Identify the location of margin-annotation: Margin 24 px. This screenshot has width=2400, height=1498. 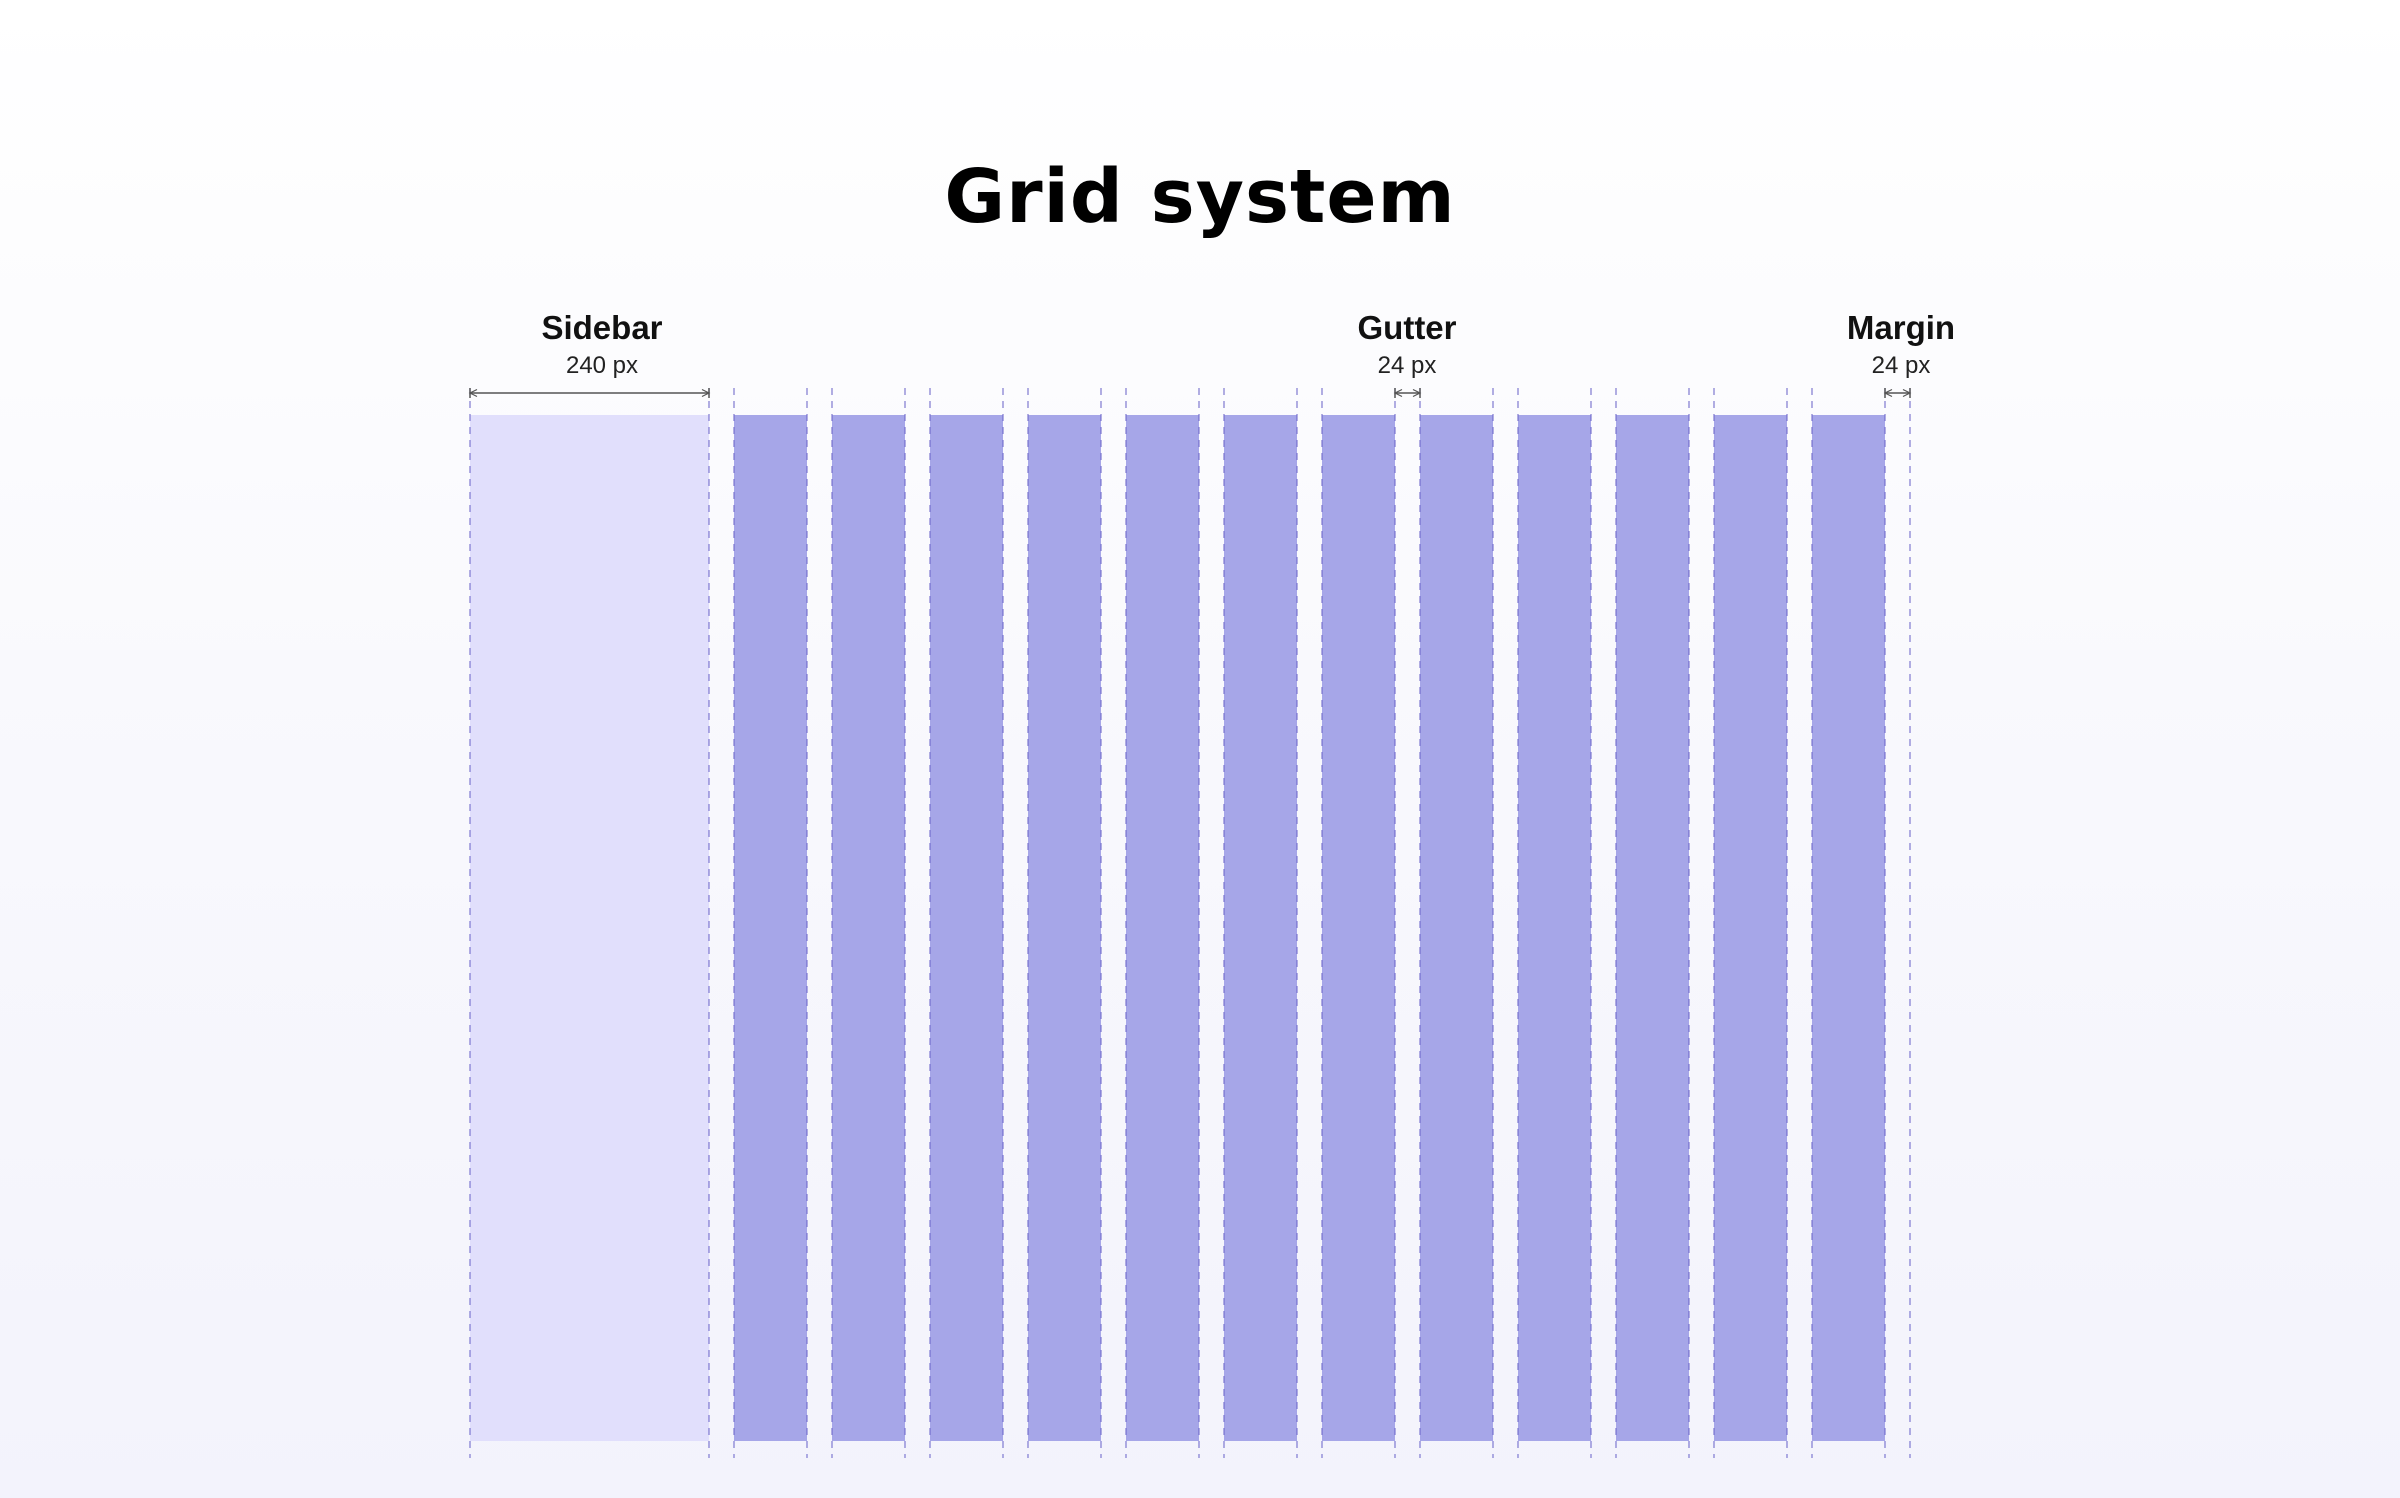
(1901, 344).